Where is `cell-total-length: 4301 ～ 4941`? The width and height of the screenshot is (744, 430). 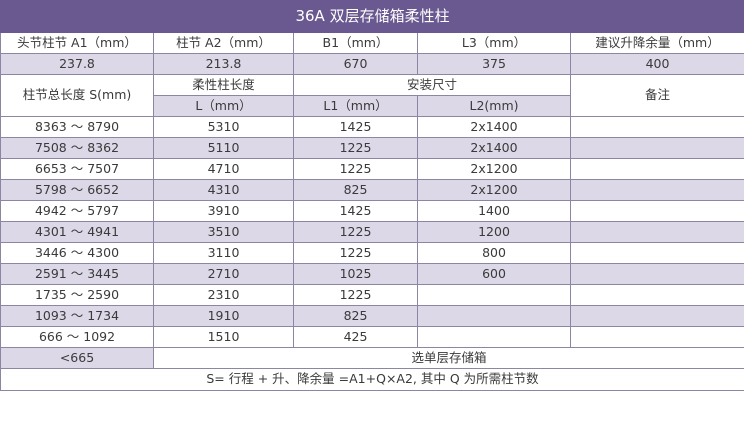 cell-total-length: 4301 ～ 4941 is located at coordinates (77, 232).